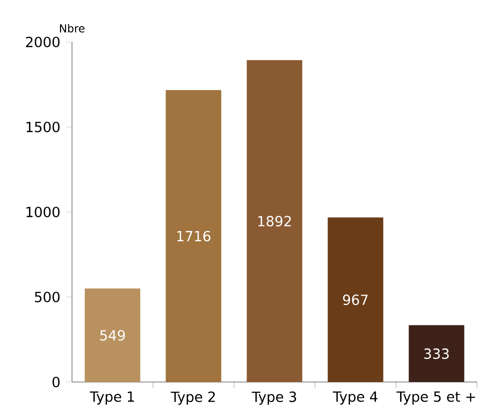  I want to click on x-tick-label: Type 3, so click(274, 398).